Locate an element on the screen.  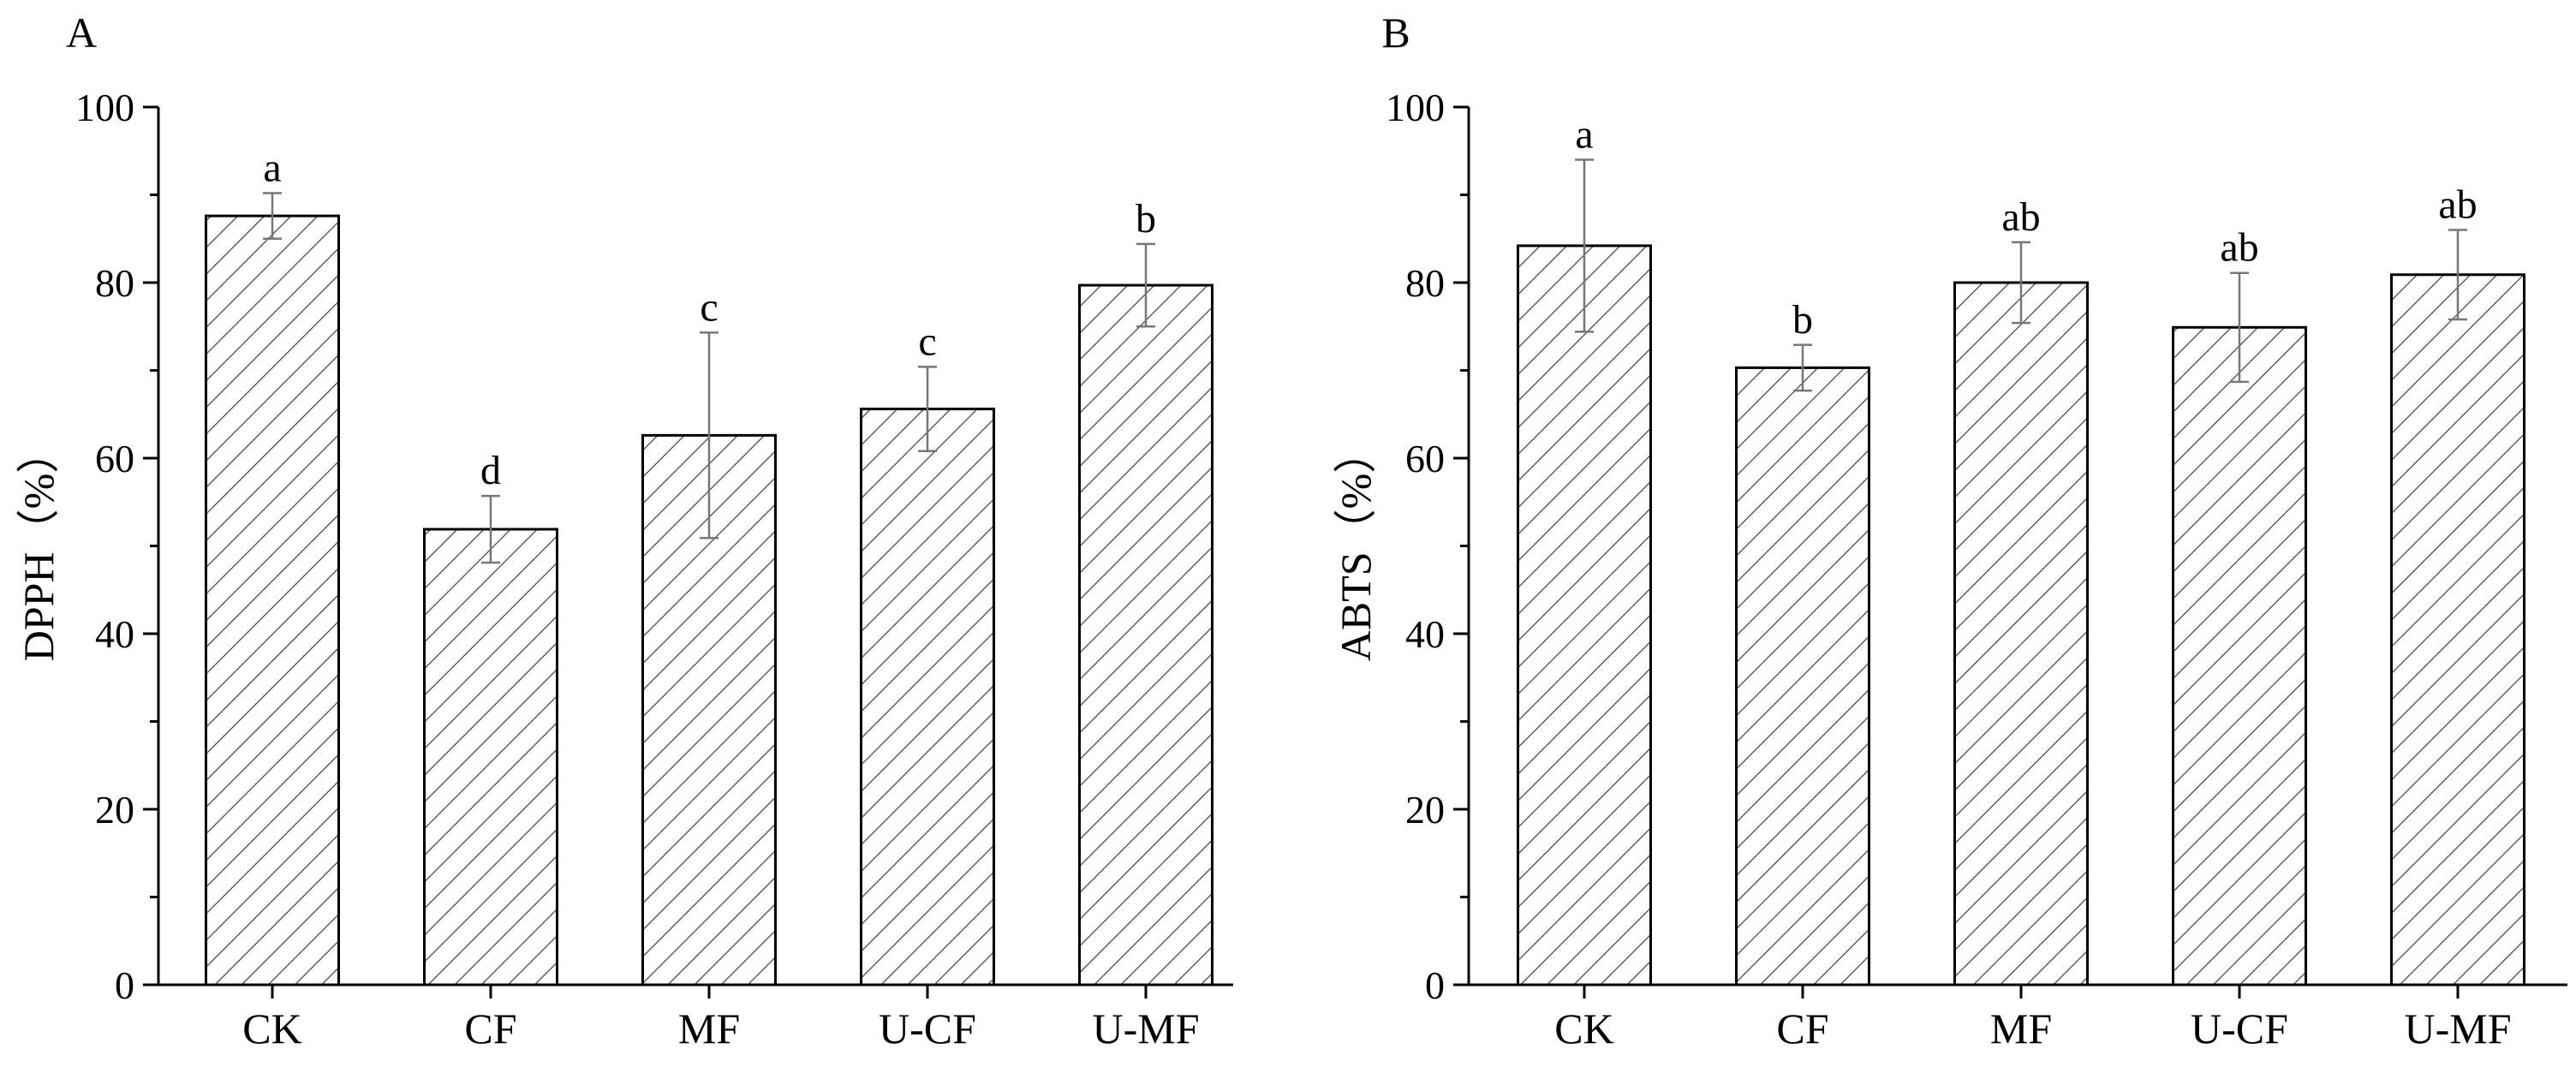
y-axis-title: DPPH（%） is located at coordinates (39, 546).